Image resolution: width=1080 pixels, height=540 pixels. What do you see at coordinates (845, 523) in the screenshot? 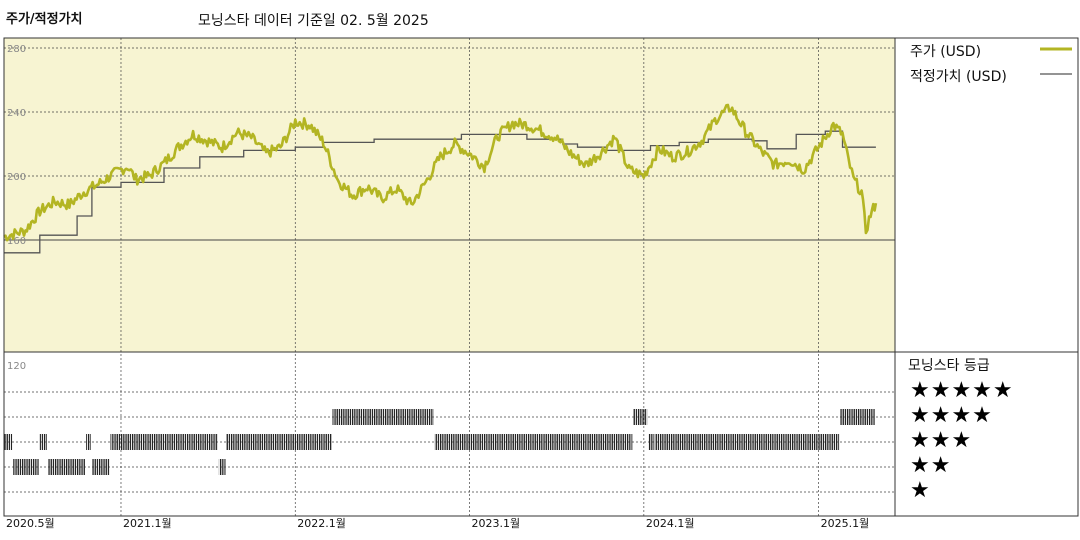
I see `x-tick-label: 2025.1월` at bounding box center [845, 523].